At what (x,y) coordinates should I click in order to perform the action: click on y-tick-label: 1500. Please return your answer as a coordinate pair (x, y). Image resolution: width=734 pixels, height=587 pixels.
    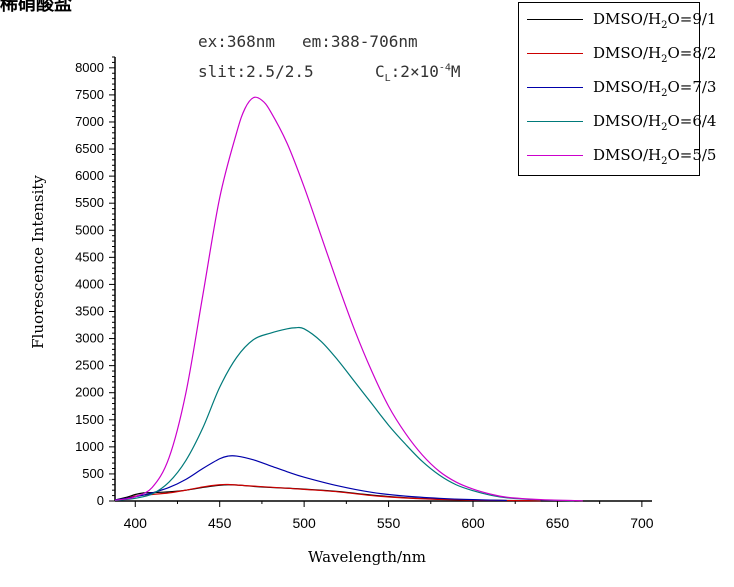
    Looking at the image, I should click on (89, 419).